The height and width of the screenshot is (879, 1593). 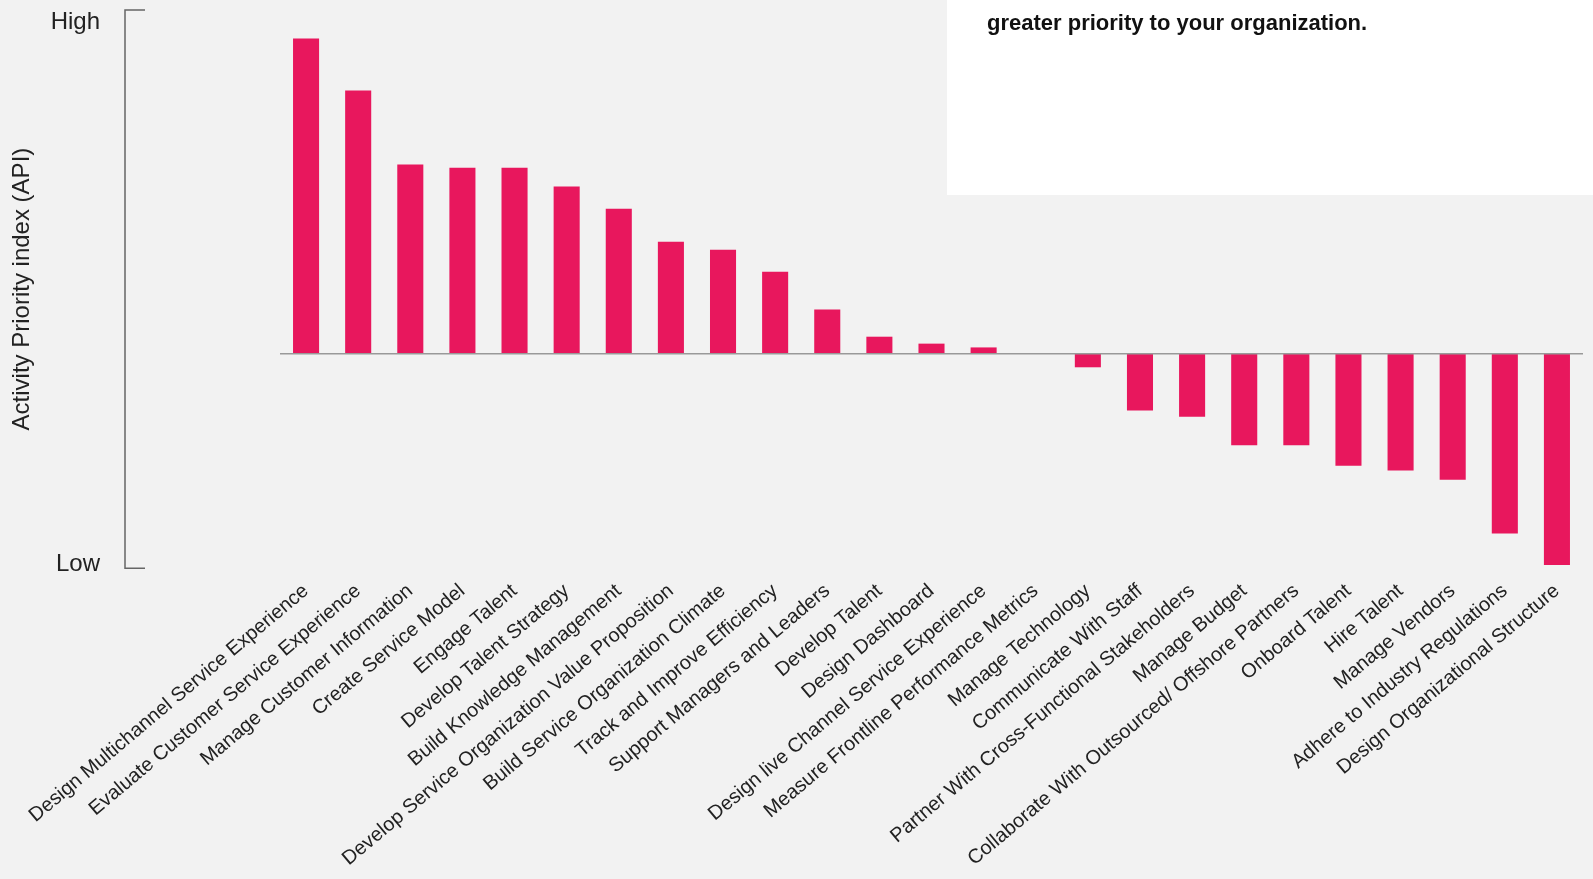 I want to click on text: Low, so click(x=78, y=562).